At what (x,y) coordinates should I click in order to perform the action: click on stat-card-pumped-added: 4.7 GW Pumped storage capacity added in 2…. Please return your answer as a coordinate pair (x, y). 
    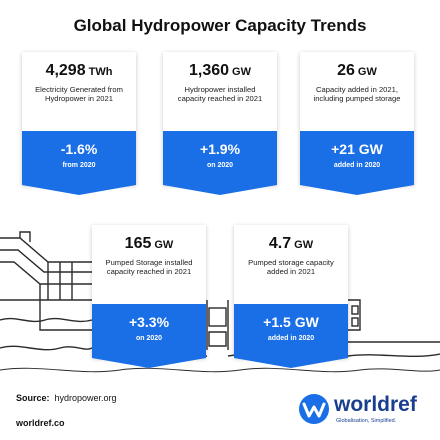
    Looking at the image, I should click on (291, 296).